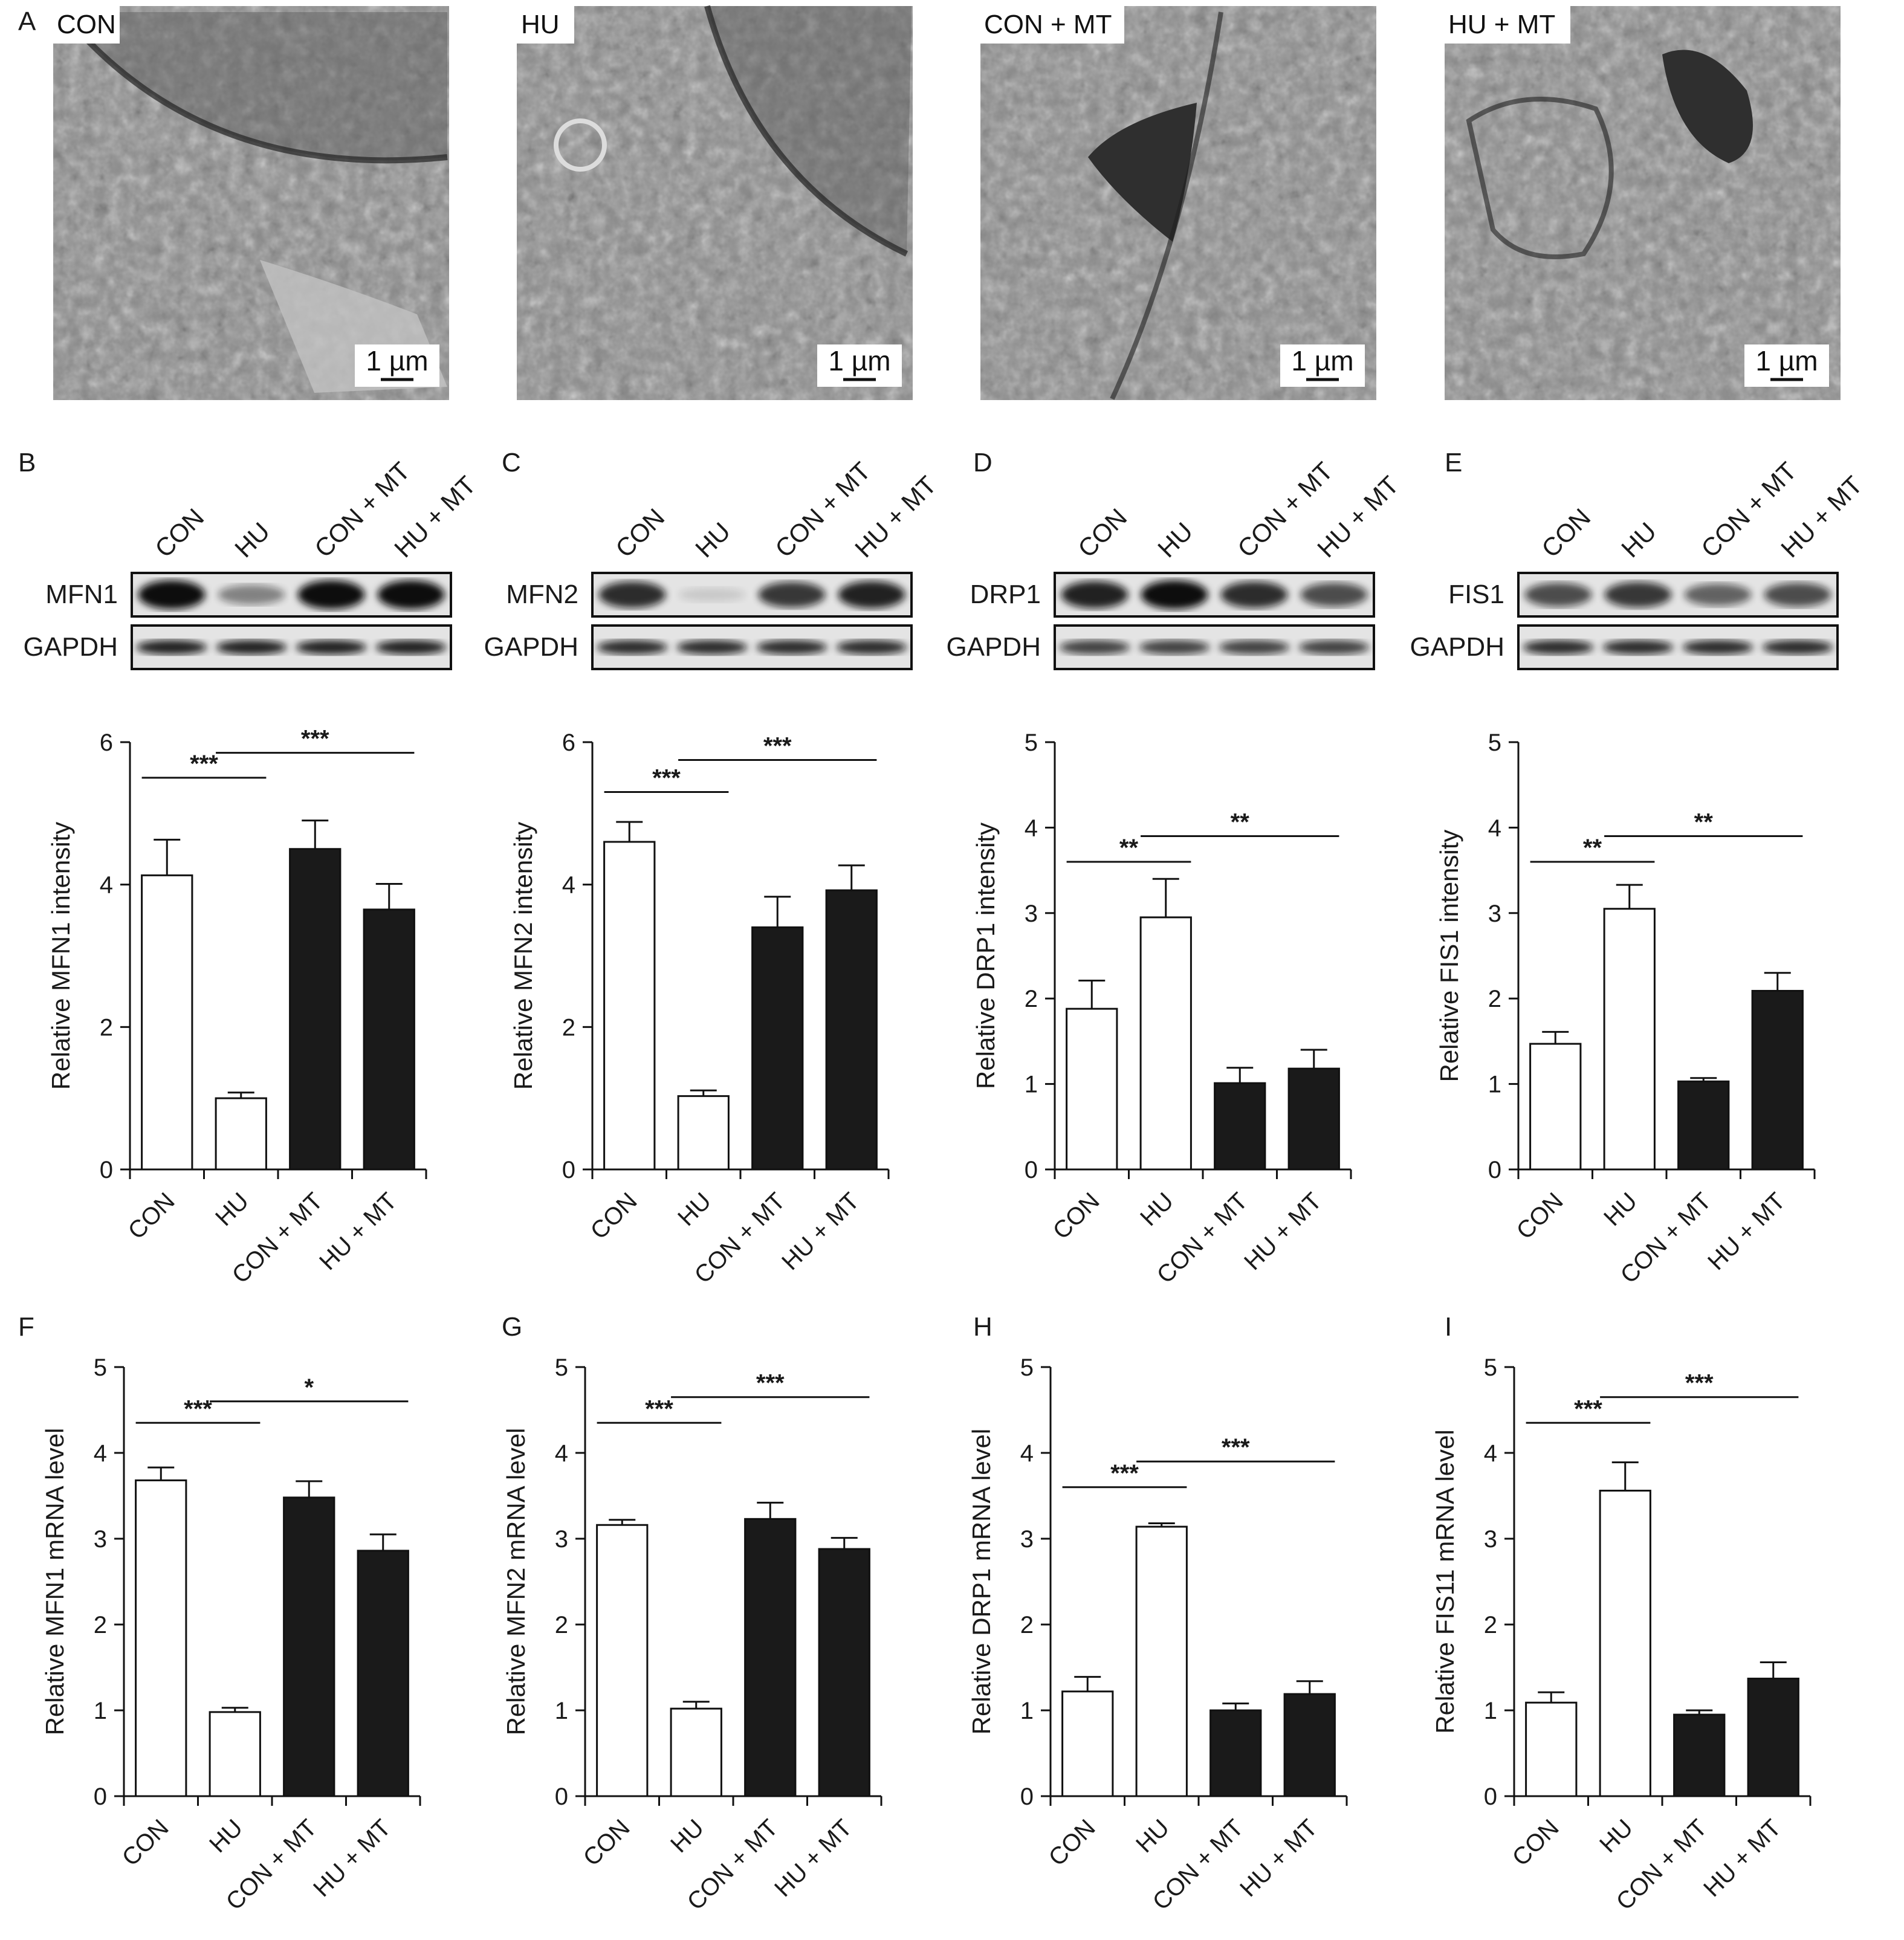 The width and height of the screenshot is (1904, 1940). Describe the element at coordinates (981, 1582) in the screenshot. I see `y-axis-label: Relative DRP1 mRNA level` at that location.